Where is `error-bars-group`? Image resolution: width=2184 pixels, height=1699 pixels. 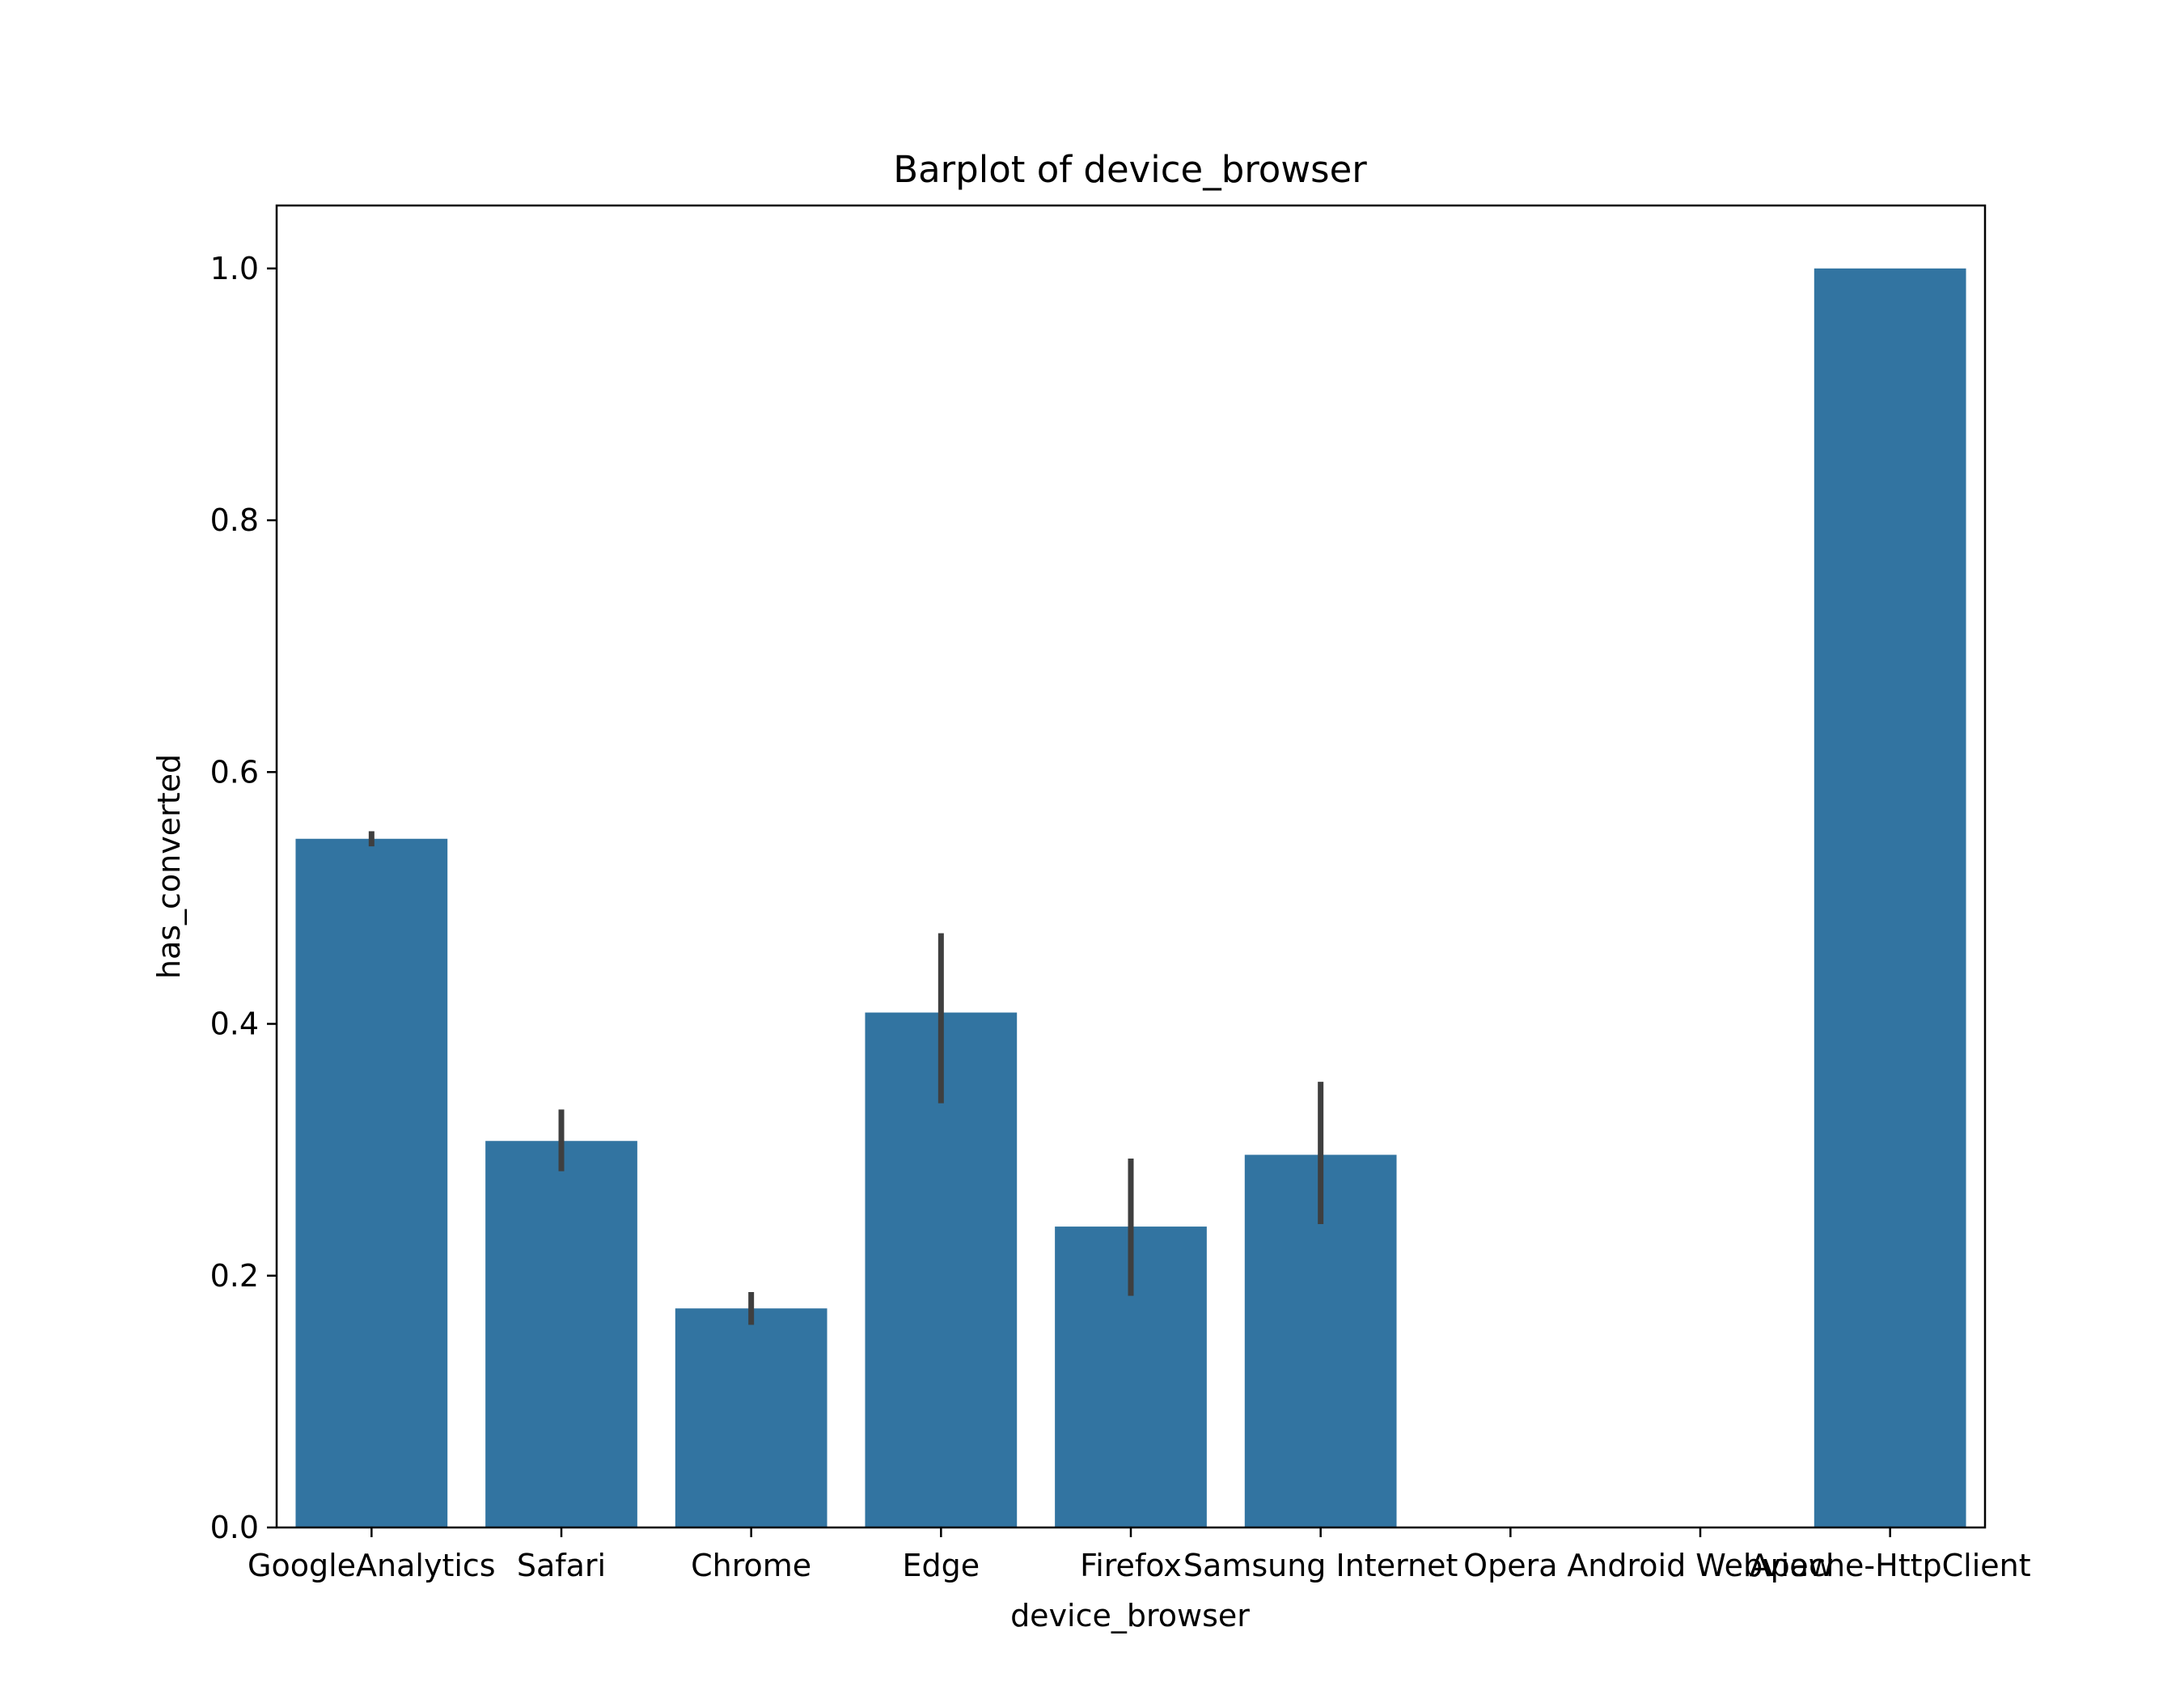 error-bars-group is located at coordinates (846, 1078).